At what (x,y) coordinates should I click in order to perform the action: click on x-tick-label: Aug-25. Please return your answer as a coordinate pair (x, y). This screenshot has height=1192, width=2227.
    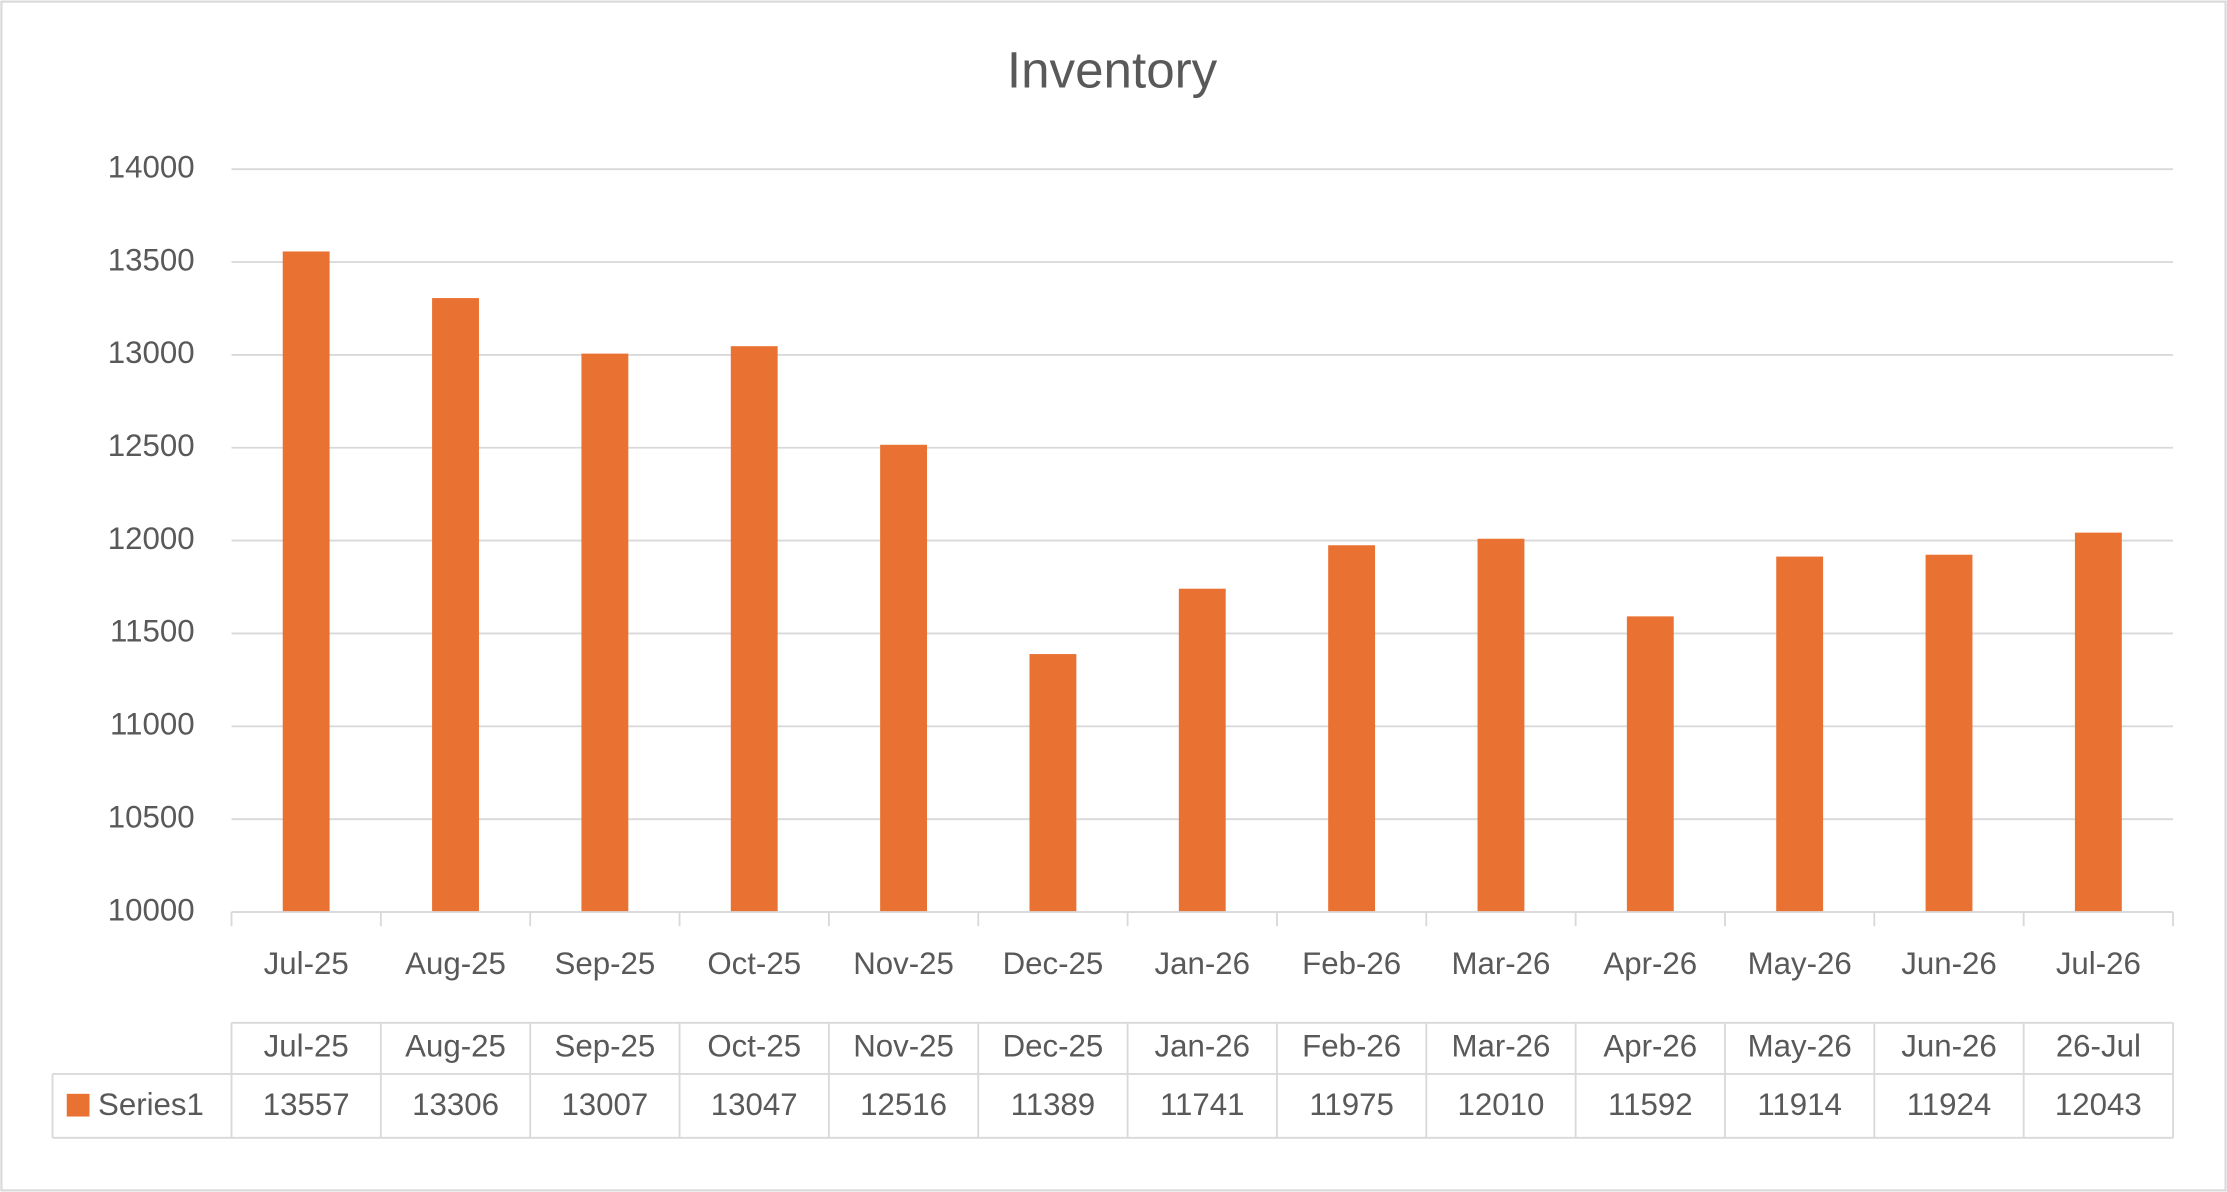
    Looking at the image, I should click on (455, 963).